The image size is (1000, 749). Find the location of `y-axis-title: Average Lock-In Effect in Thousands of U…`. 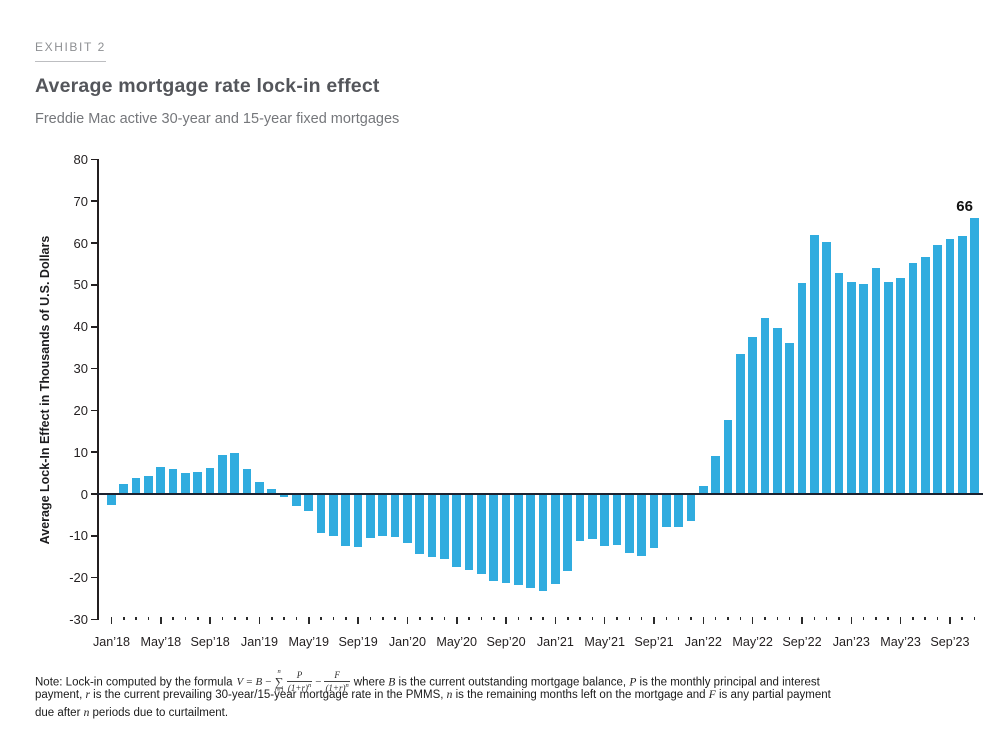

y-axis-title: Average Lock-In Effect in Thousands of U… is located at coordinates (45, 390).